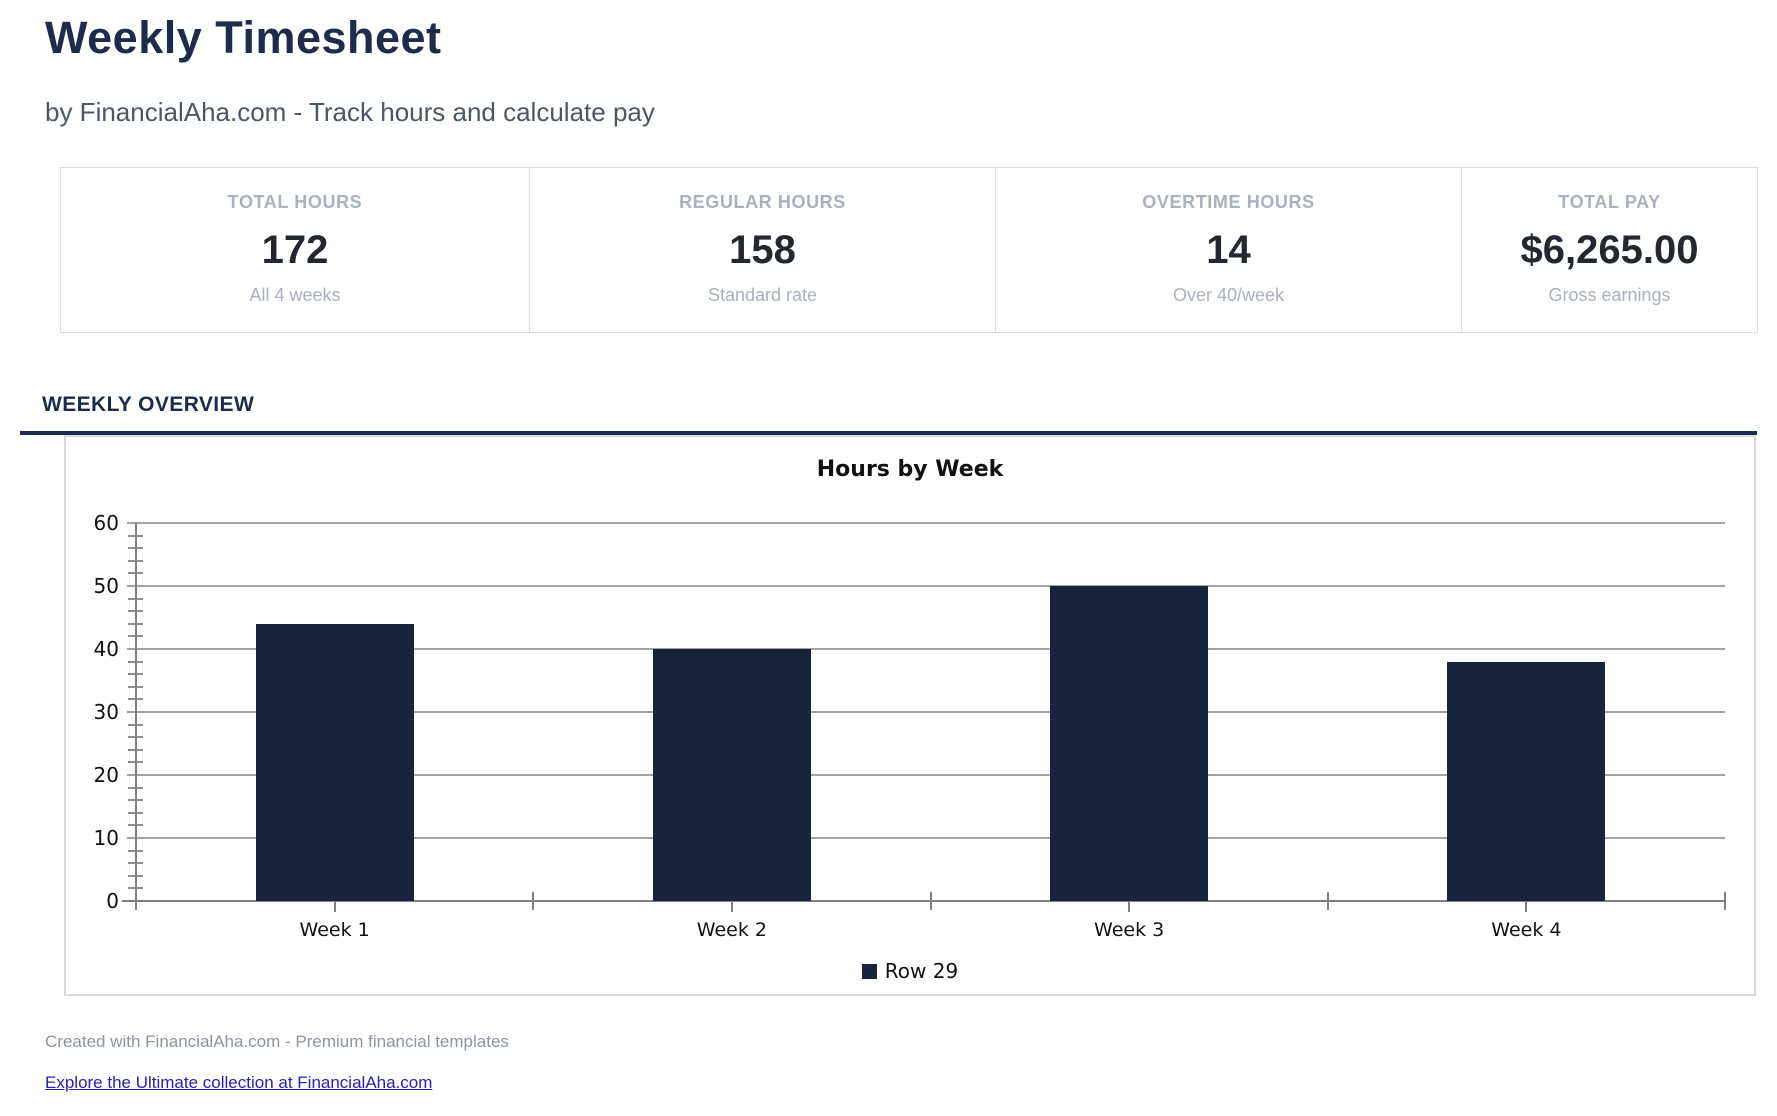  I want to click on x-axis-category-label: Week 4, so click(1526, 930).